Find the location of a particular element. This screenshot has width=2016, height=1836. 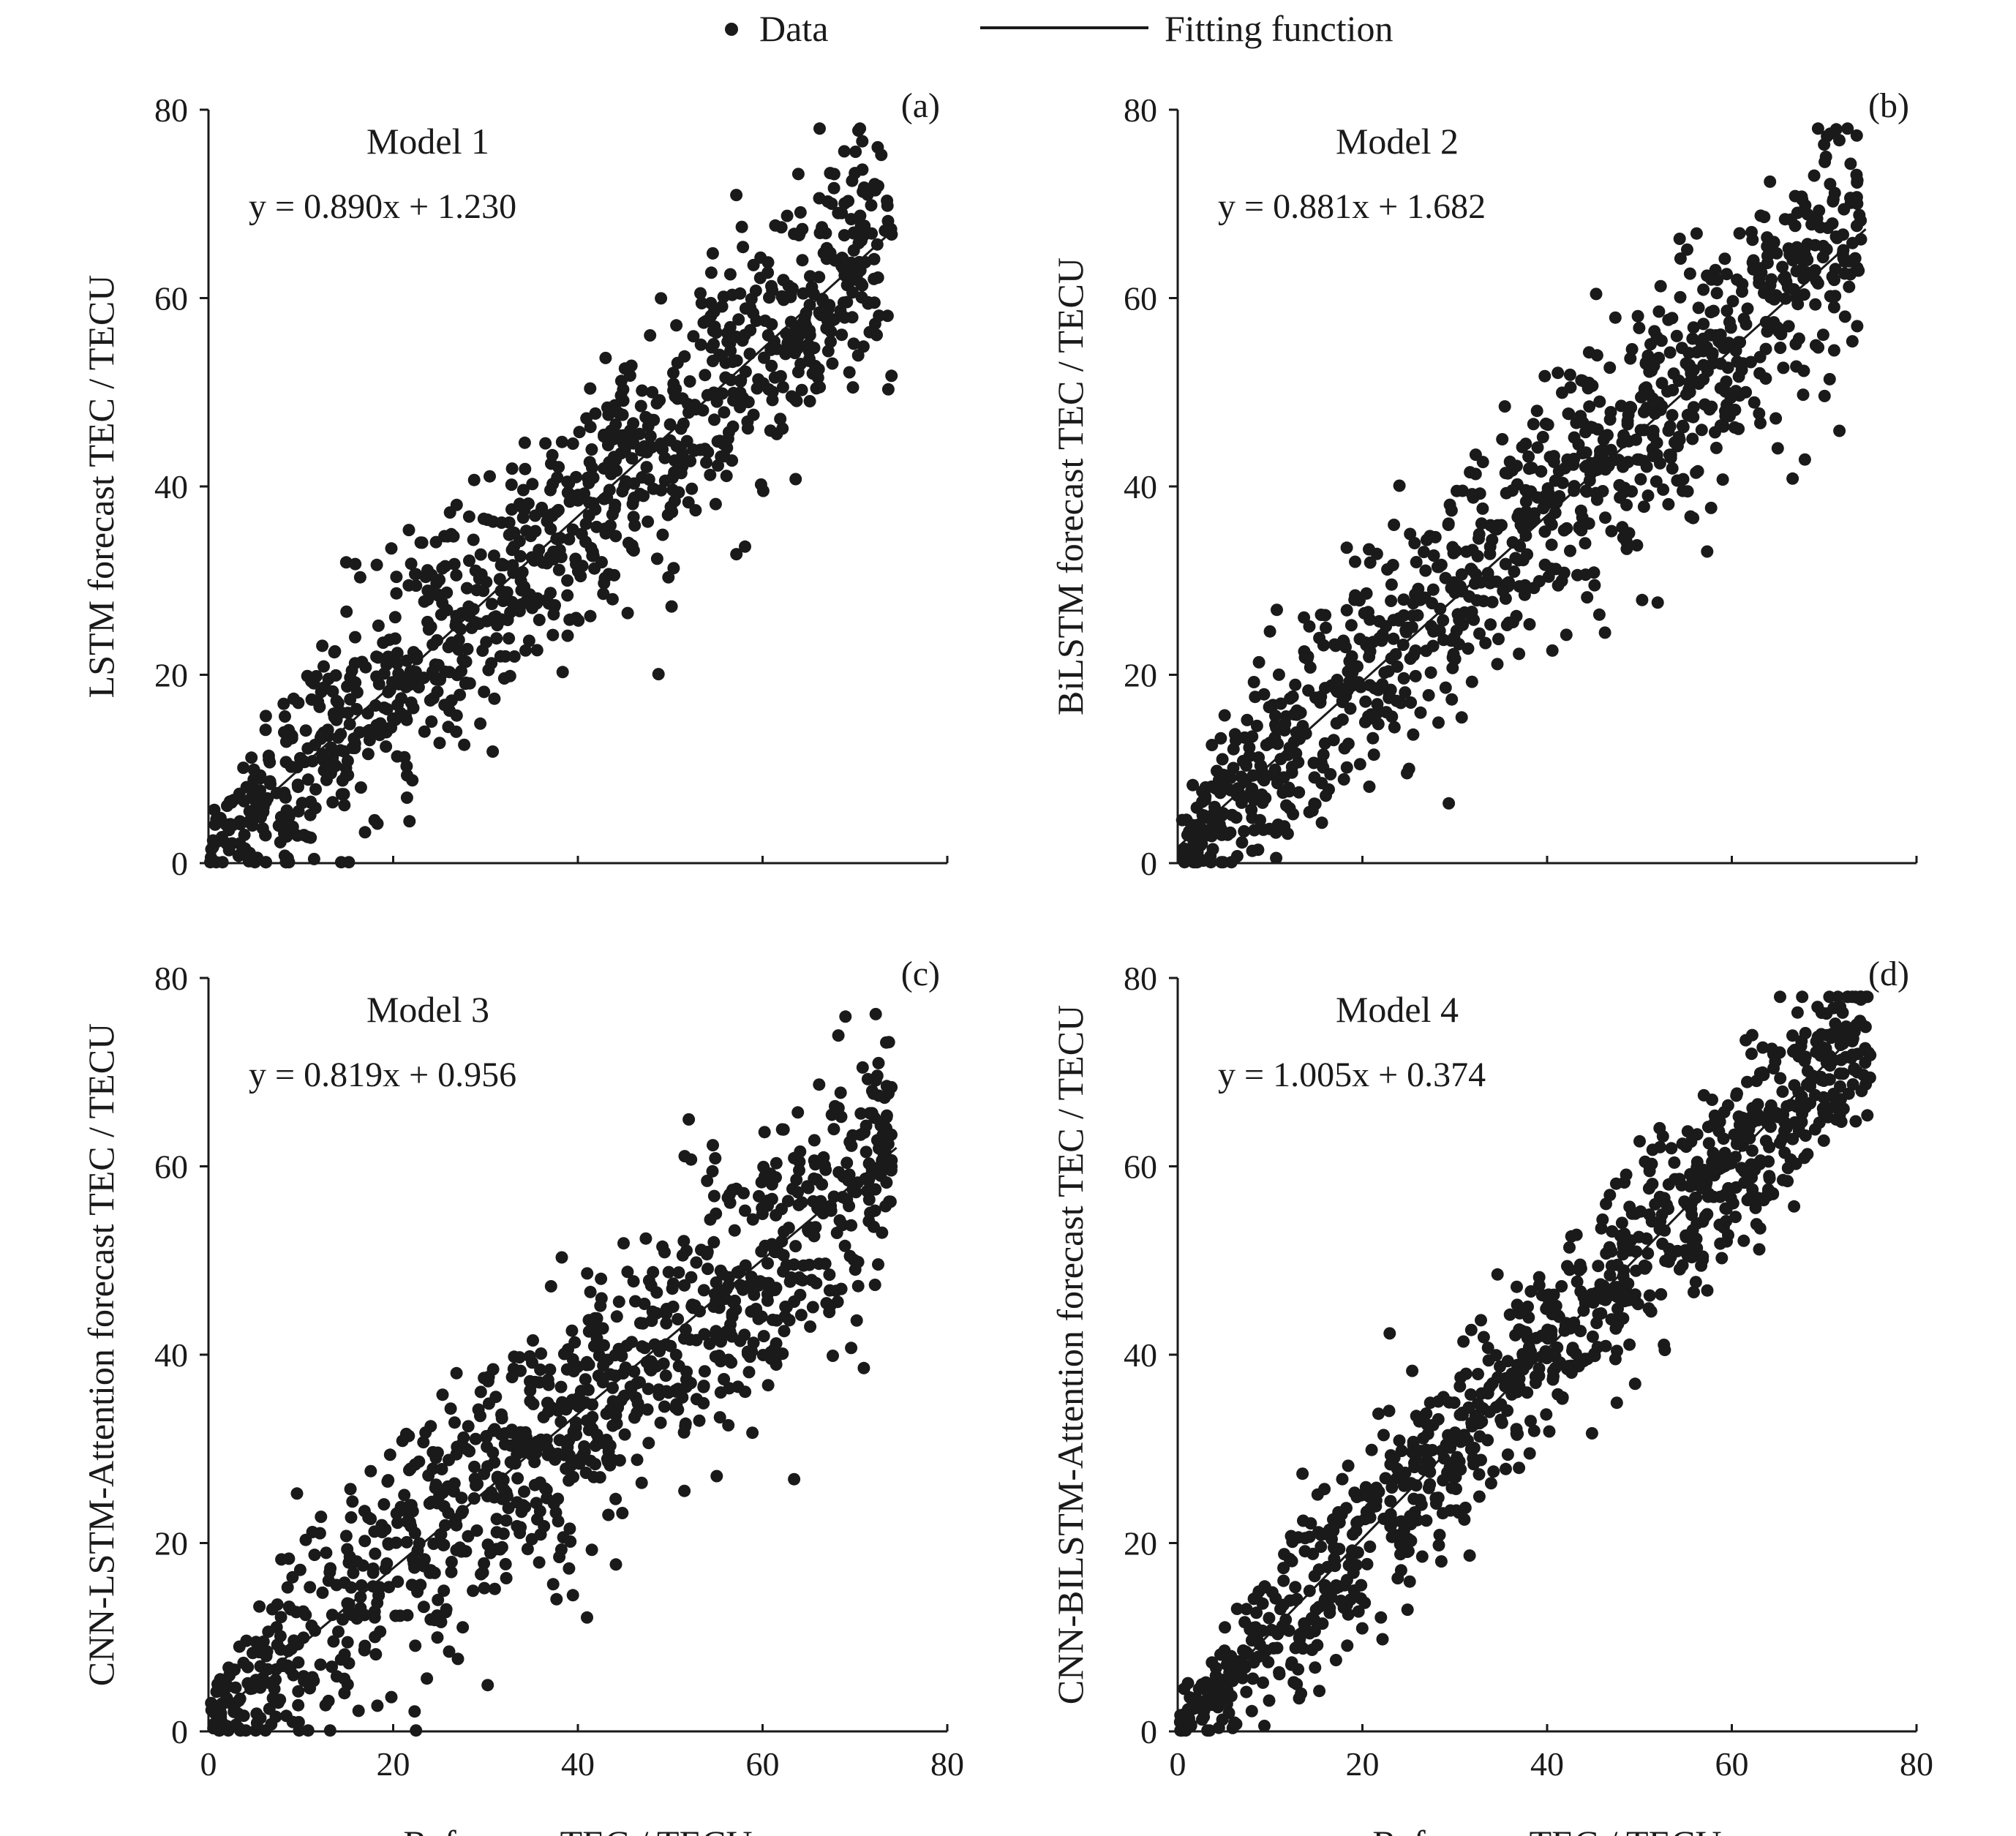

fit-line is located at coordinates (1522, 1375).